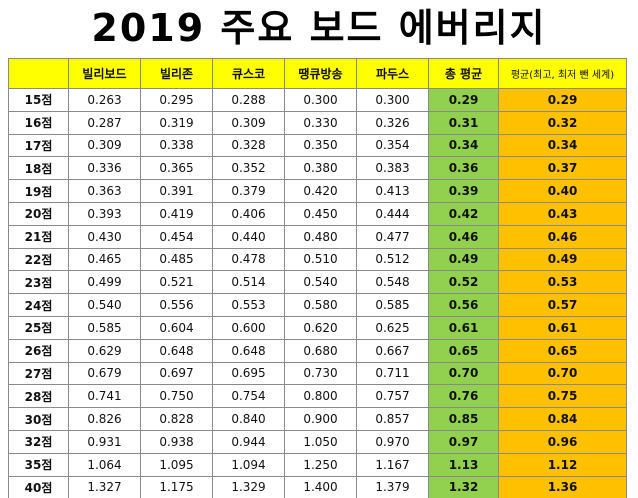 The image size is (638, 498). Describe the element at coordinates (38, 168) in the screenshot. I see `cell-score: 18점` at that location.